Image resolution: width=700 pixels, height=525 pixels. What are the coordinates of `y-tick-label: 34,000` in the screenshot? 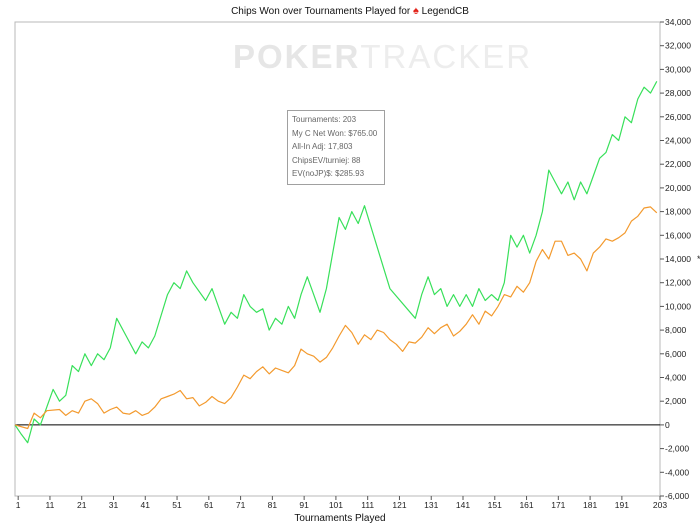 It's located at (678, 22).